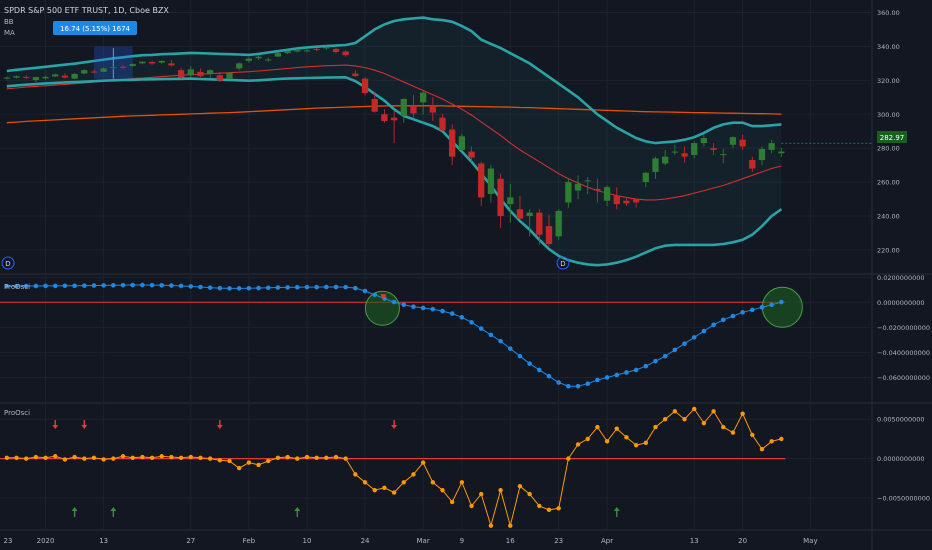 The image size is (932, 550). Describe the element at coordinates (888, 149) in the screenshot. I see `price-axis-label: 280.00` at that location.